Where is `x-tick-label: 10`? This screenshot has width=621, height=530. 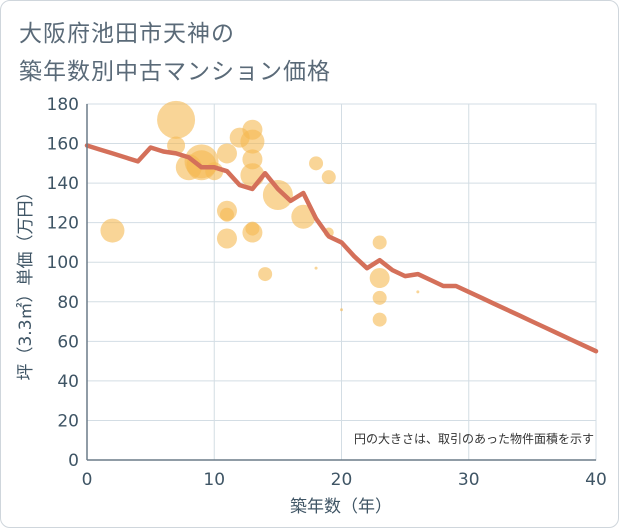
x-tick-label: 10 is located at coordinates (214, 480).